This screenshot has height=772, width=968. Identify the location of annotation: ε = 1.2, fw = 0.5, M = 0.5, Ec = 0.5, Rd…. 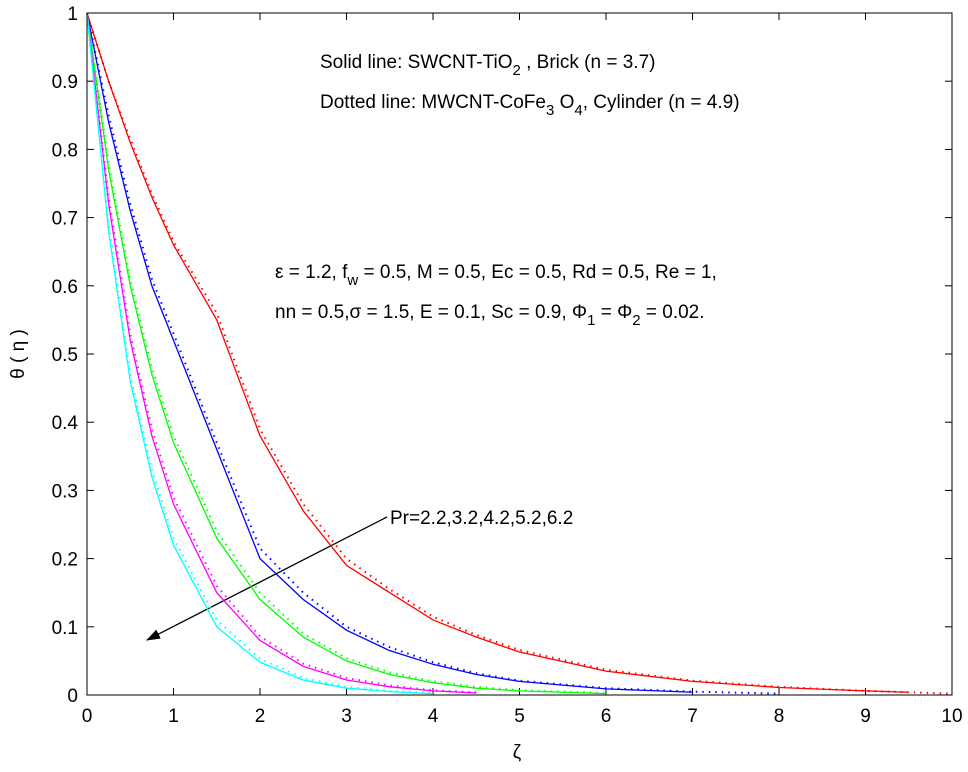
(496, 275).